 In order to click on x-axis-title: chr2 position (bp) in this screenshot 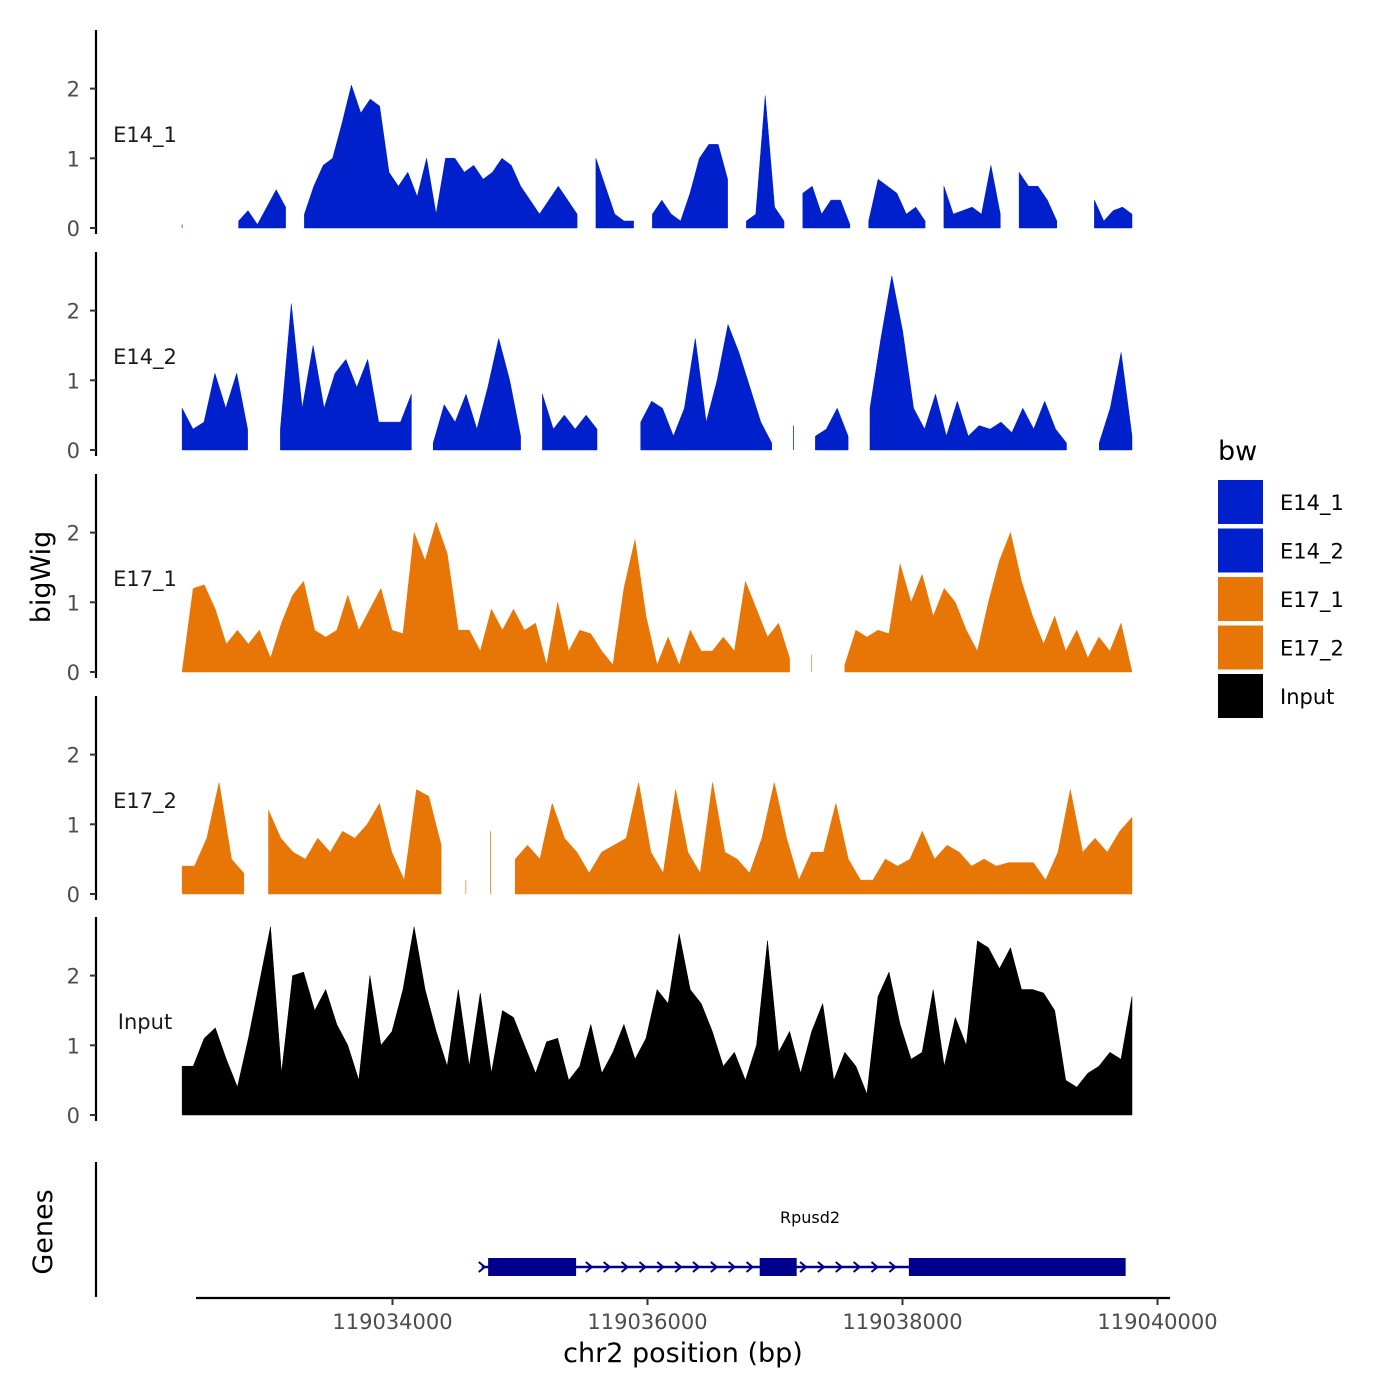, I will do `click(683, 1353)`.